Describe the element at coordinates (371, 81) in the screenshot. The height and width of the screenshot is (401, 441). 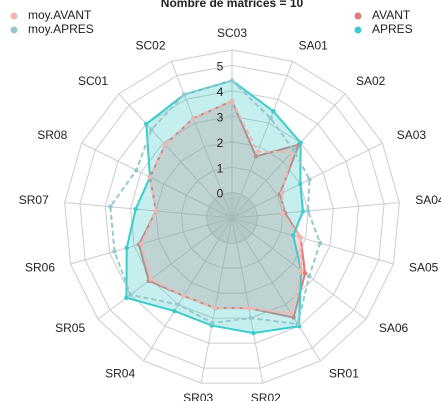
I see `axis-label: SA02` at that location.